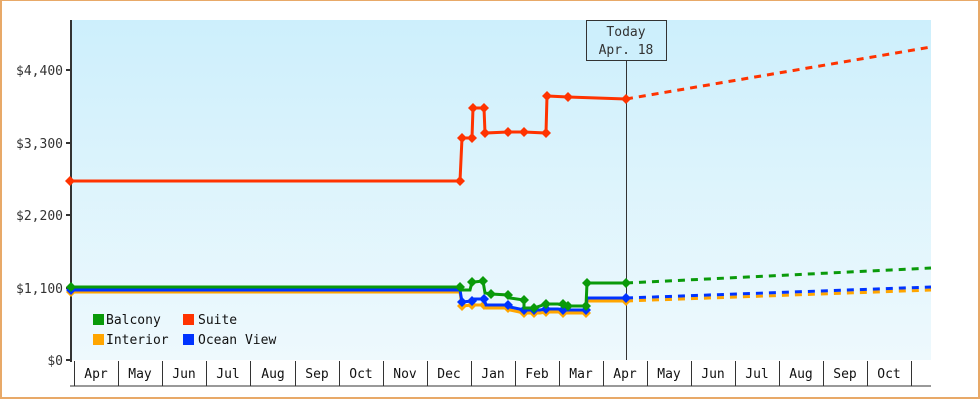 This screenshot has height=400, width=980. I want to click on legend-swatch-balcony, so click(98, 319).